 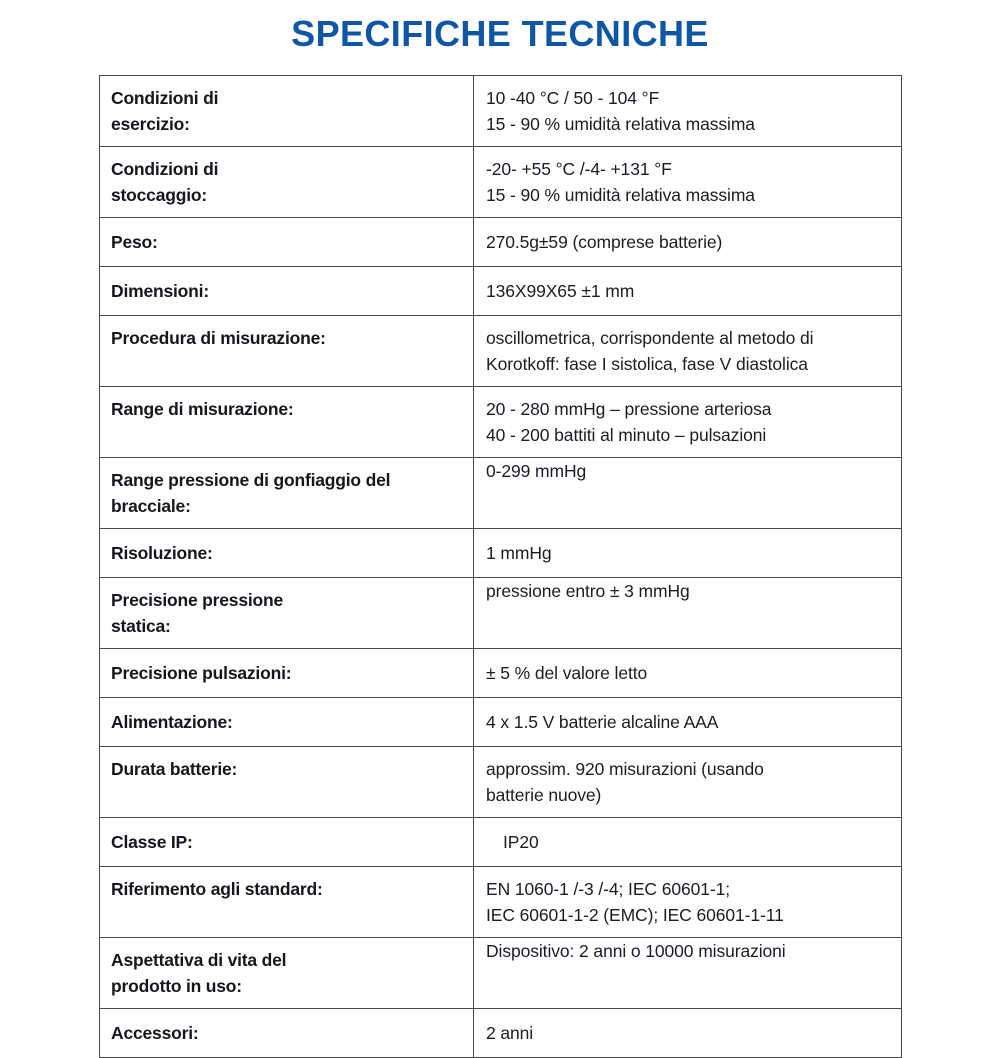 I want to click on spec-value-line: 15 - 90 % umidità relativa massima, so click(x=620, y=124).